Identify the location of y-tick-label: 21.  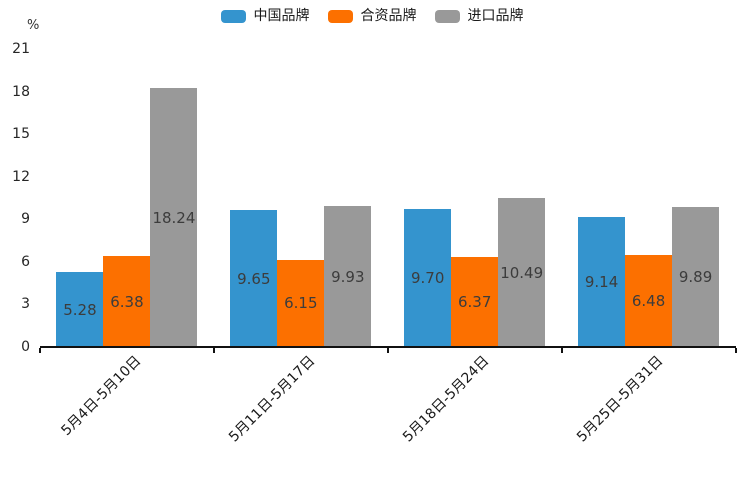
(21, 49).